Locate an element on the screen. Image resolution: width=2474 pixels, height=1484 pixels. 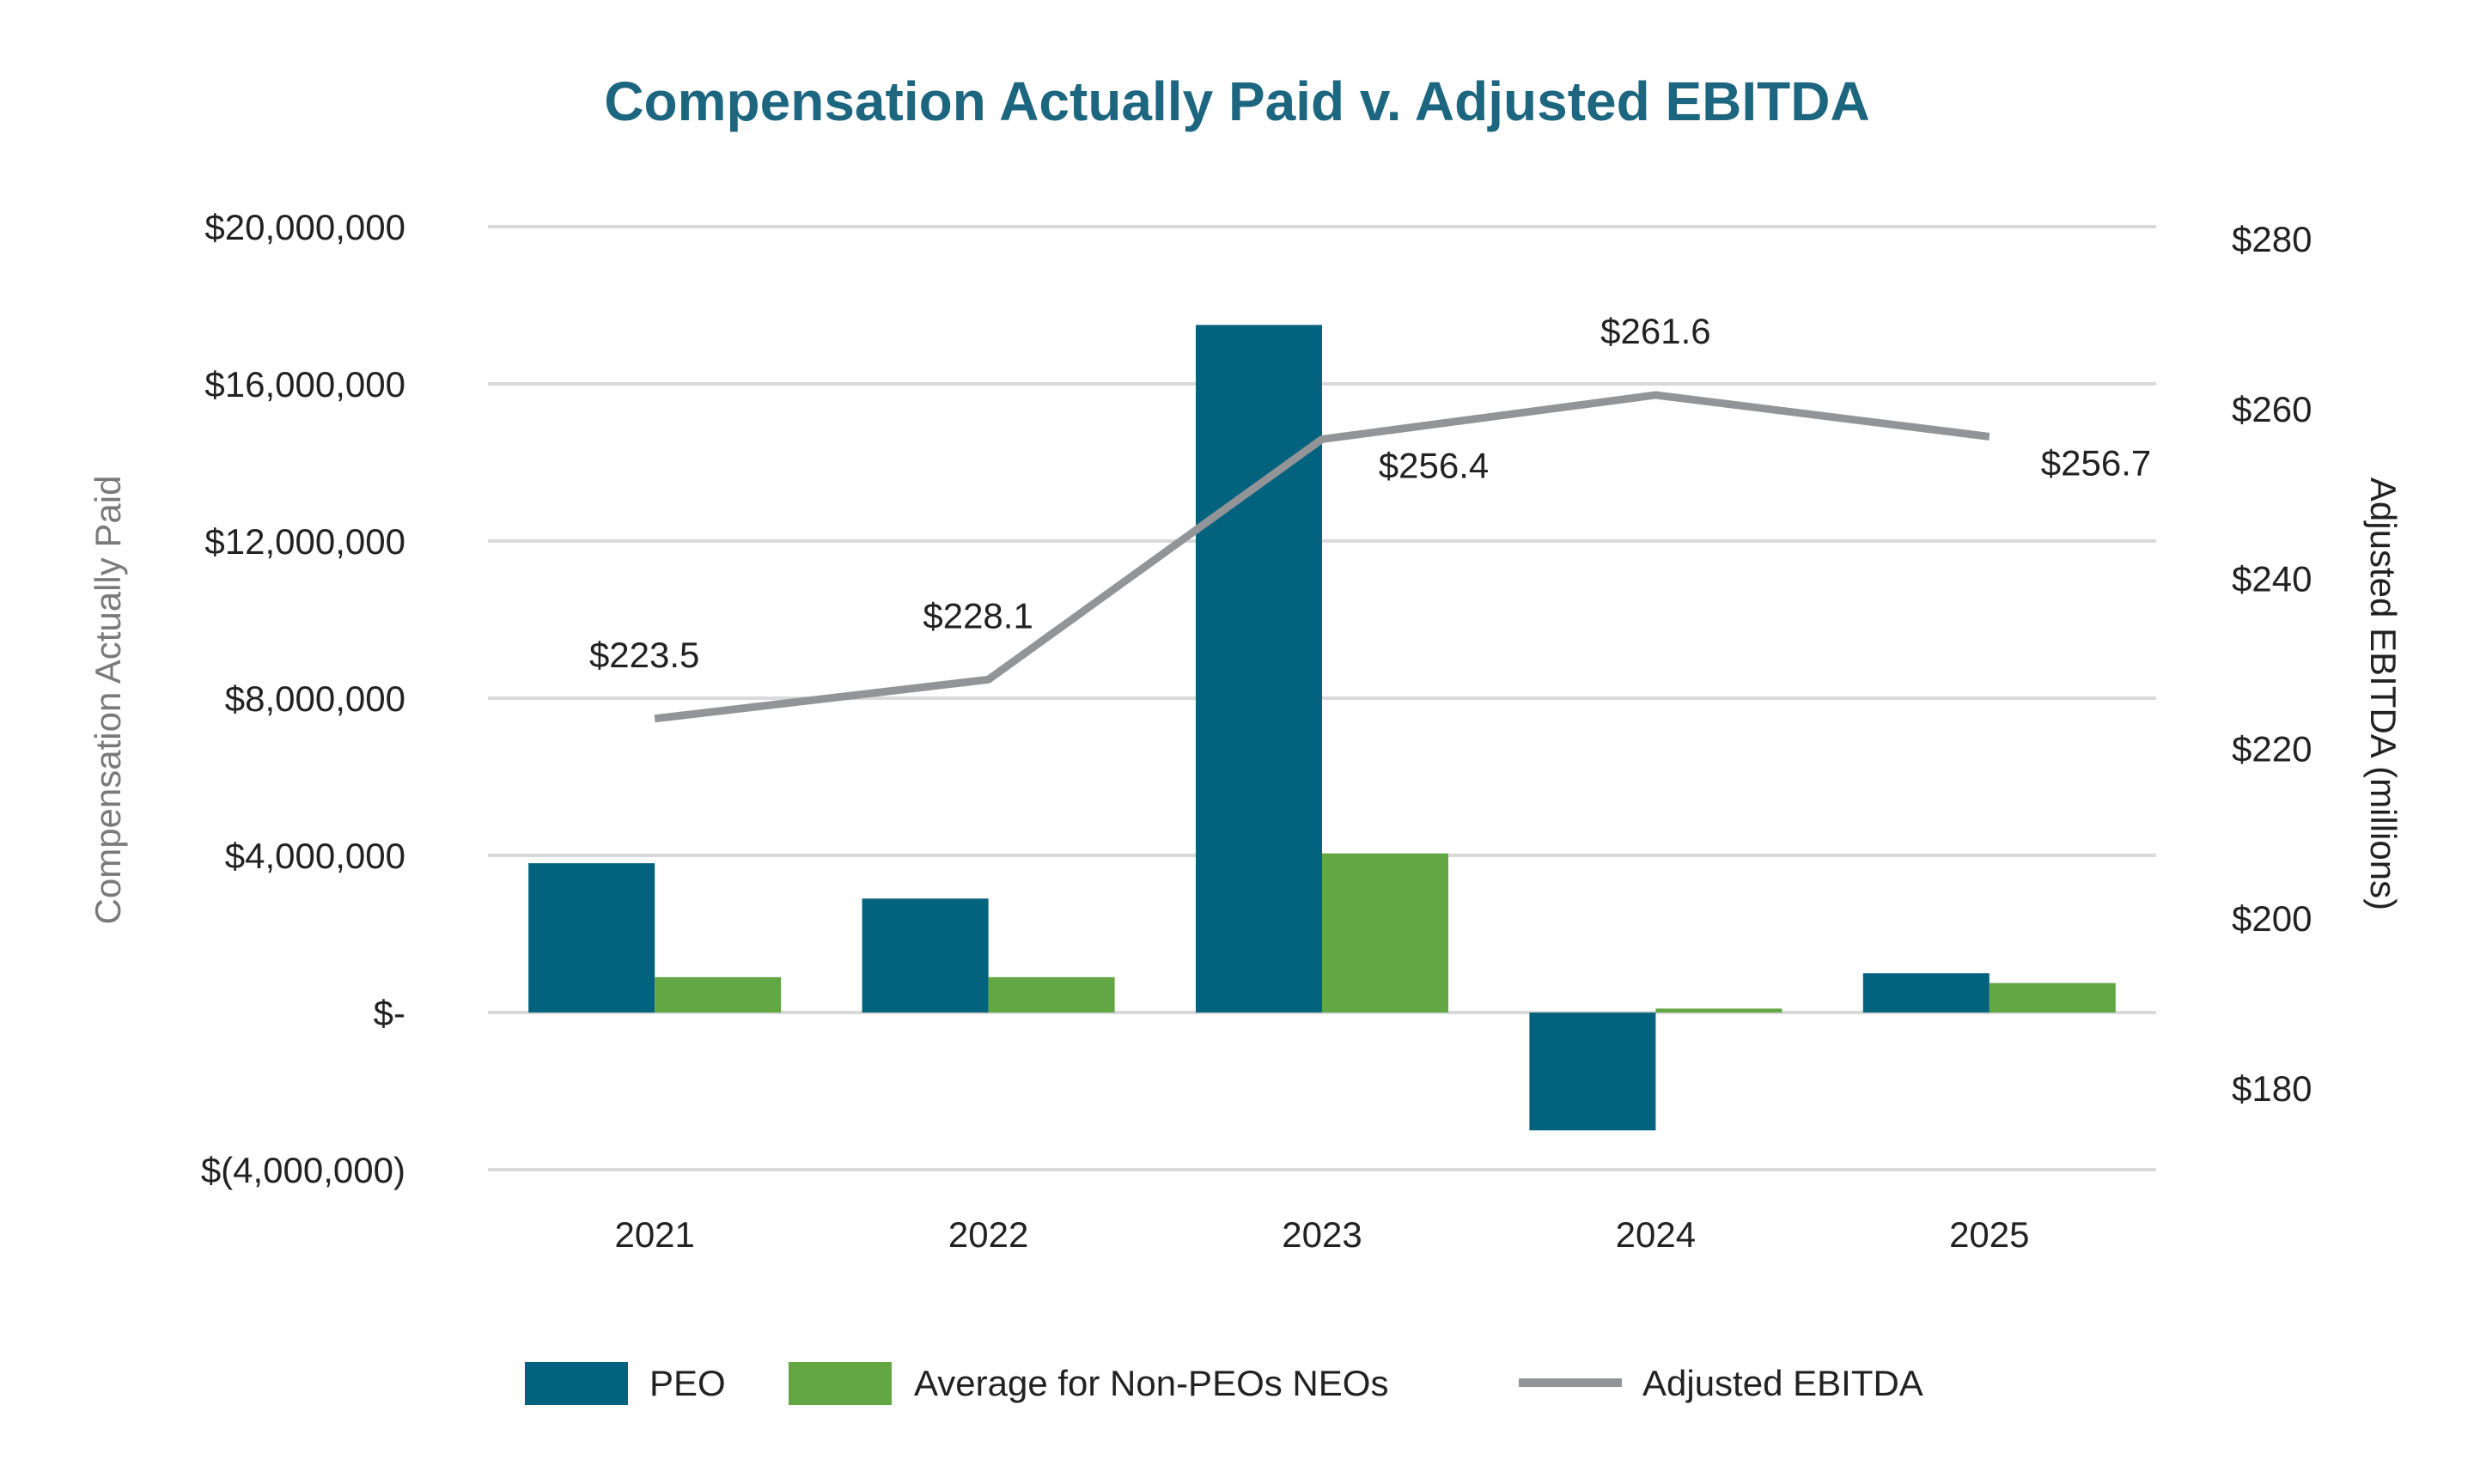
peo-bar-2024 is located at coordinates (1592, 1072).